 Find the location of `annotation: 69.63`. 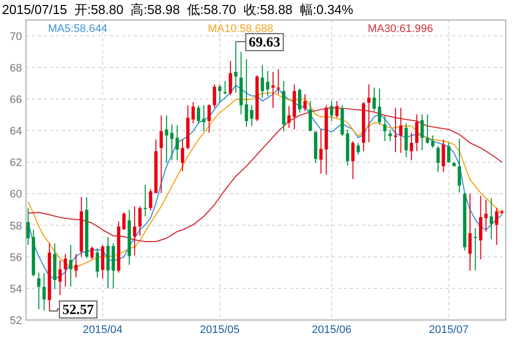

annotation: 69.63 is located at coordinates (264, 43).